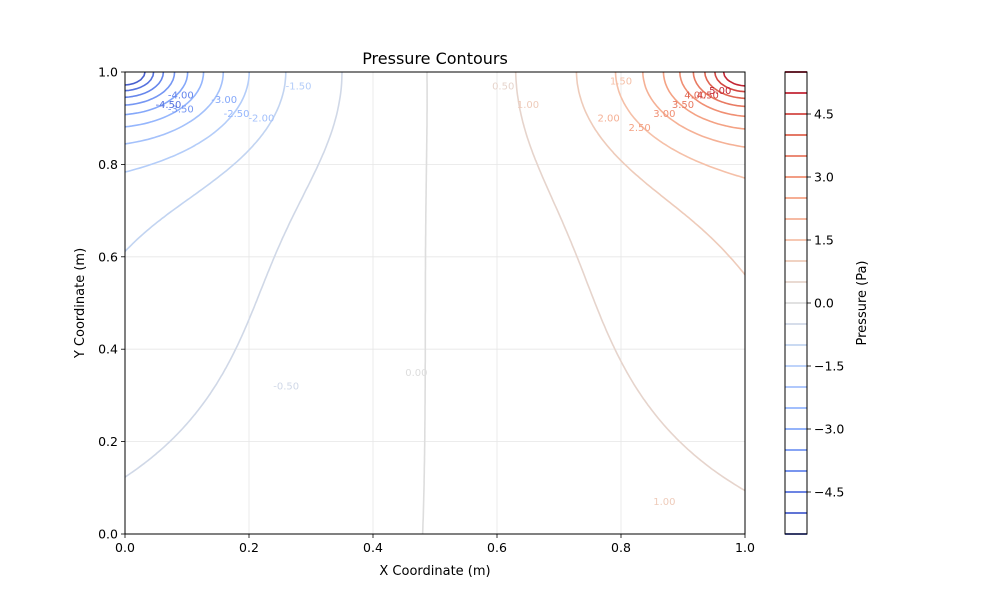 Image resolution: width=1000 pixels, height=600 pixels. What do you see at coordinates (608, 119) in the screenshot?
I see `contour-label: 2.00` at bounding box center [608, 119].